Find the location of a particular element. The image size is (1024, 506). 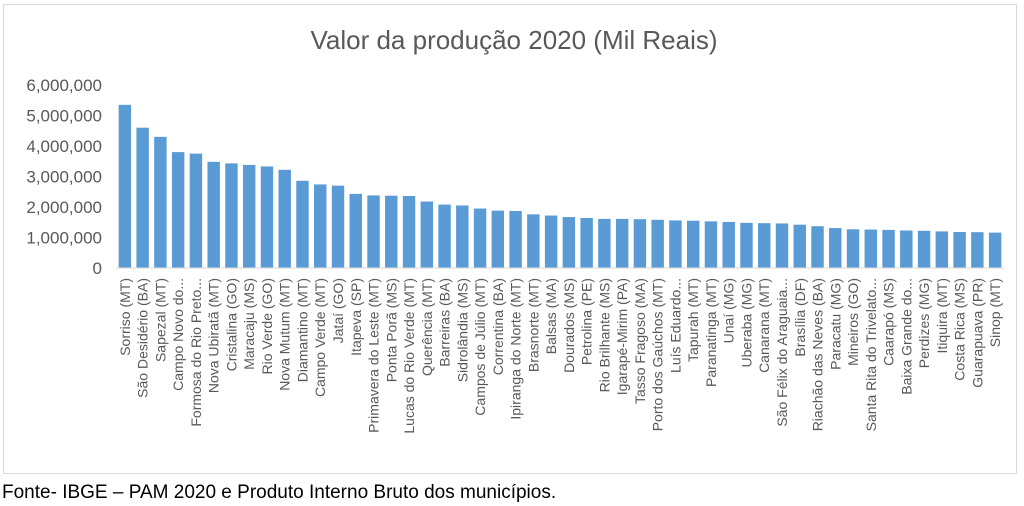

x-tick-label: Barreiras (BA) is located at coordinates (445, 322).